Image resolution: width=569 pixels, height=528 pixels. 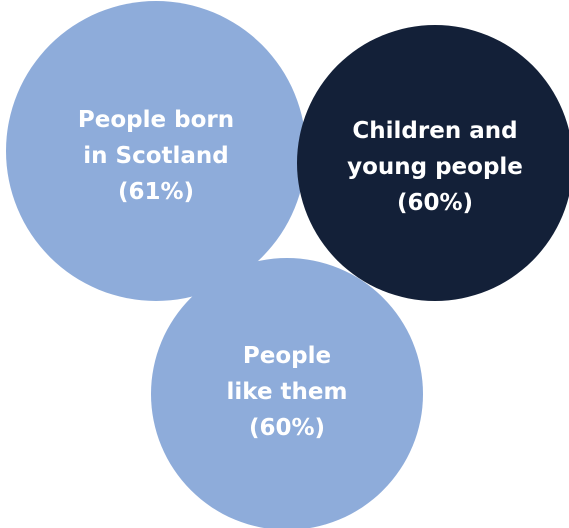 I want to click on label-line: young people, so click(x=435, y=167).